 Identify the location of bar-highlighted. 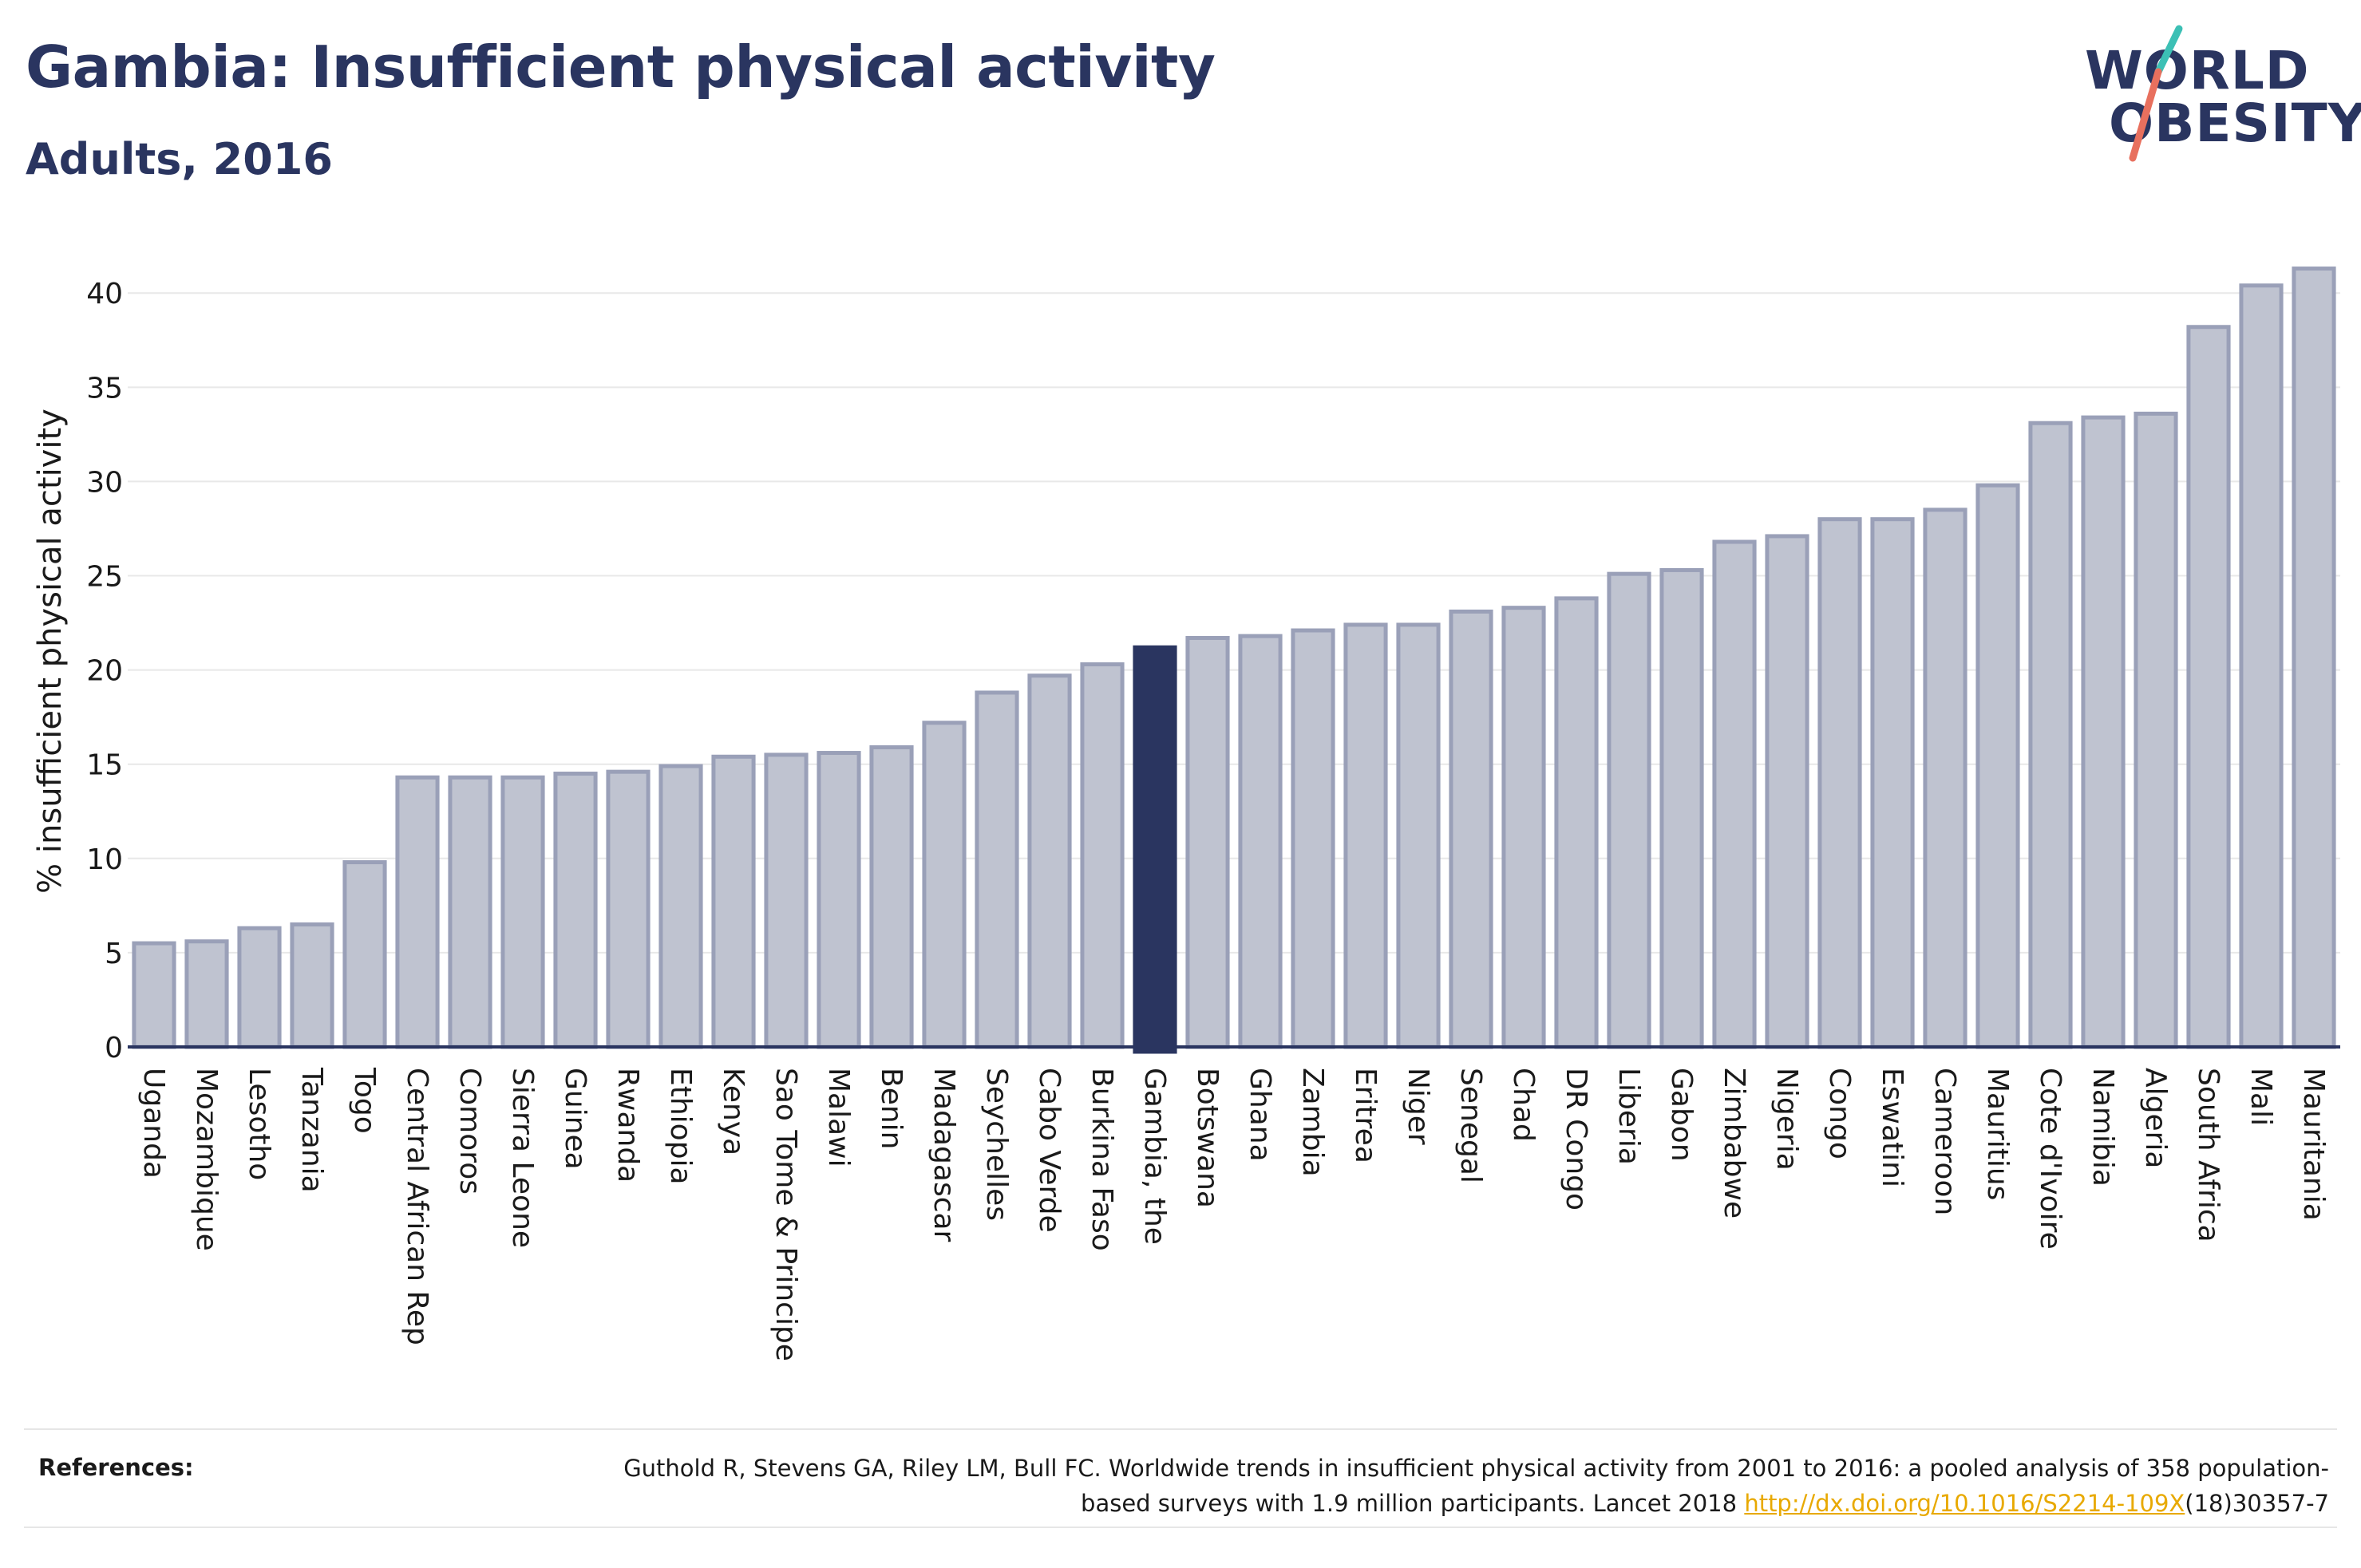
(1155, 849).